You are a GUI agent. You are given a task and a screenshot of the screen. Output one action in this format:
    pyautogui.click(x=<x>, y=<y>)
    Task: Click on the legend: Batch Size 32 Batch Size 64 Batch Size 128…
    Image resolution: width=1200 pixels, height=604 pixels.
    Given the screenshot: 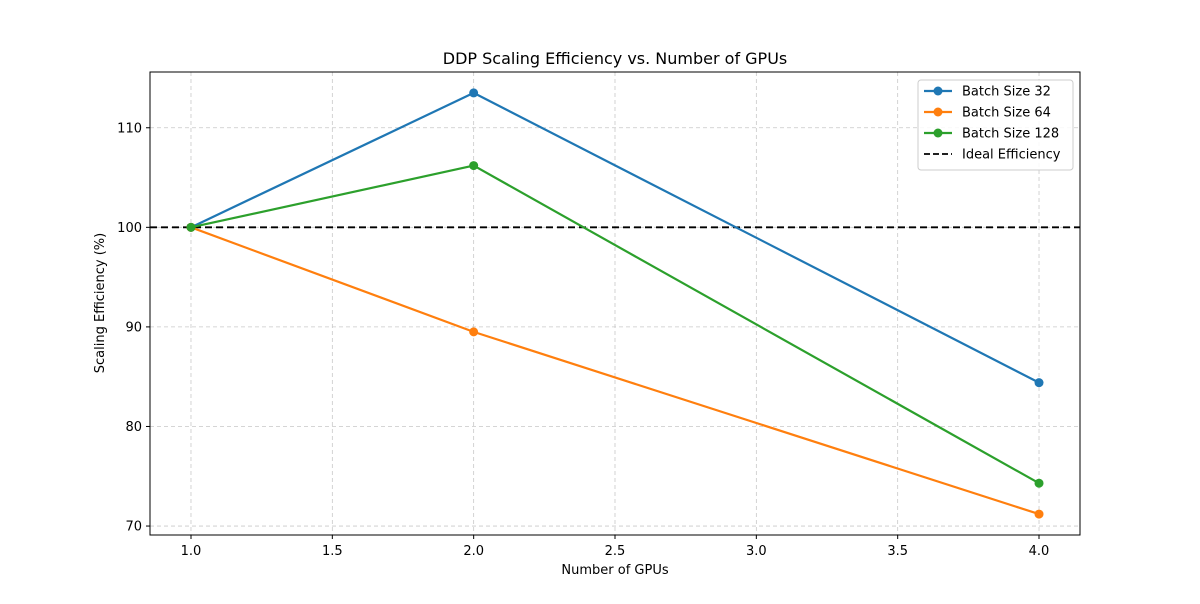 What is the action you would take?
    pyautogui.click(x=995, y=125)
    